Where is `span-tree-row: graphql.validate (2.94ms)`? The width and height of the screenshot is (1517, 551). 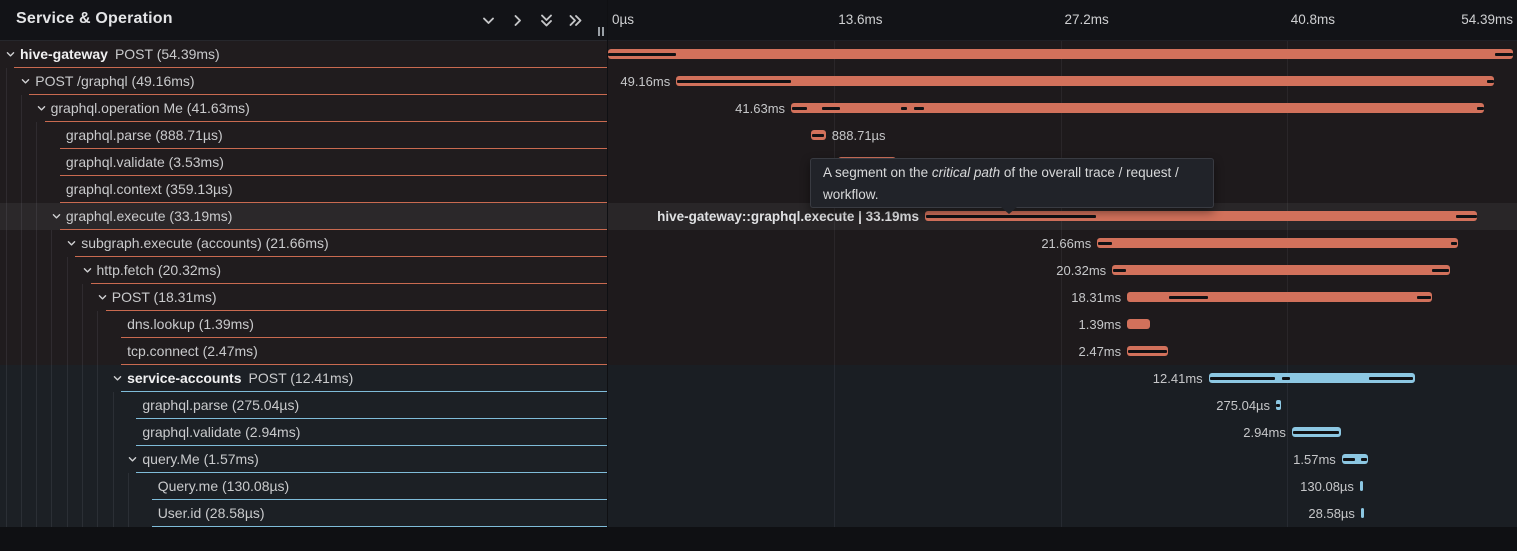 span-tree-row: graphql.validate (2.94ms) is located at coordinates (303, 432).